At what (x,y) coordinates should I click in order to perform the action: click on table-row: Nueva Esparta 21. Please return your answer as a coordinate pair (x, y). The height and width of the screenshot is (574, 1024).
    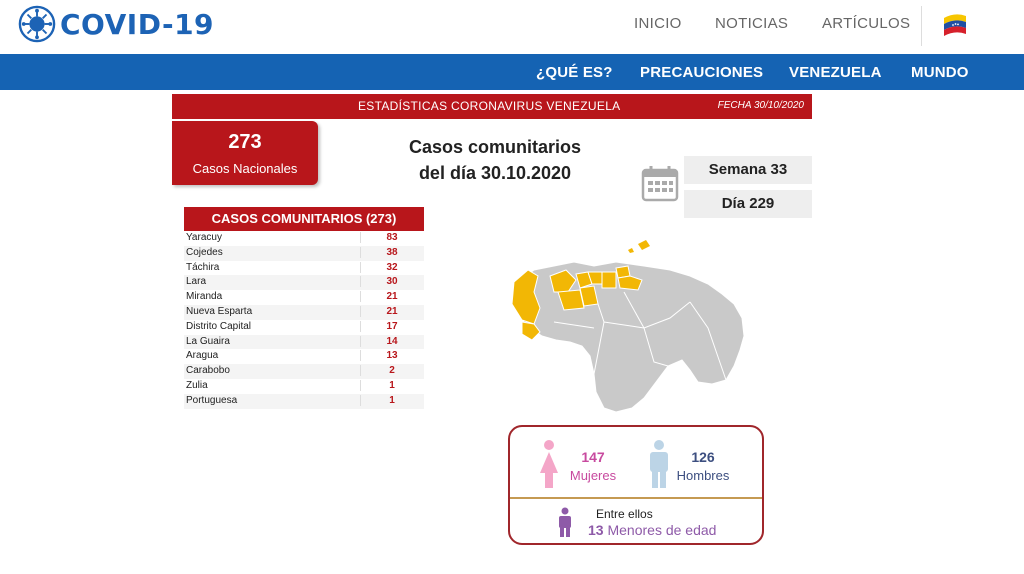
    Looking at the image, I should click on (304, 312).